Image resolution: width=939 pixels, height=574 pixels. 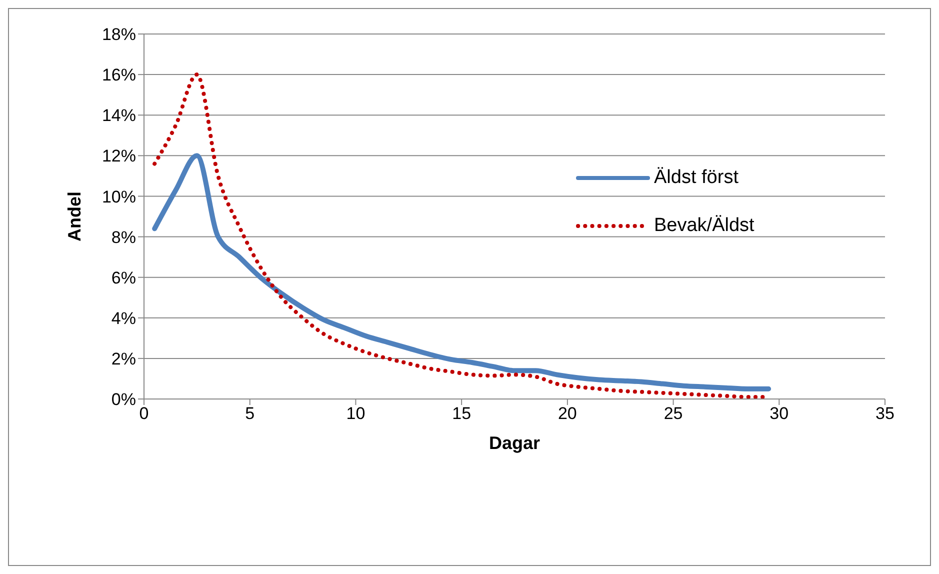 I want to click on x-tick-label: 30, so click(x=779, y=414).